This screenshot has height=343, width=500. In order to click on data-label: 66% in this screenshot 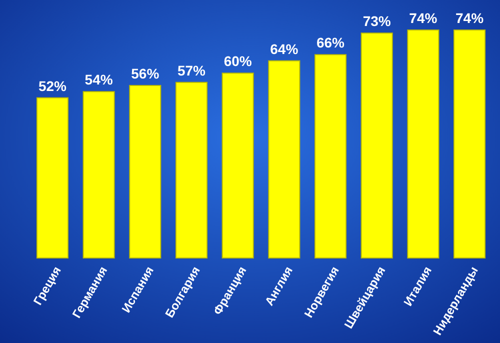, I will do `click(331, 42)`.